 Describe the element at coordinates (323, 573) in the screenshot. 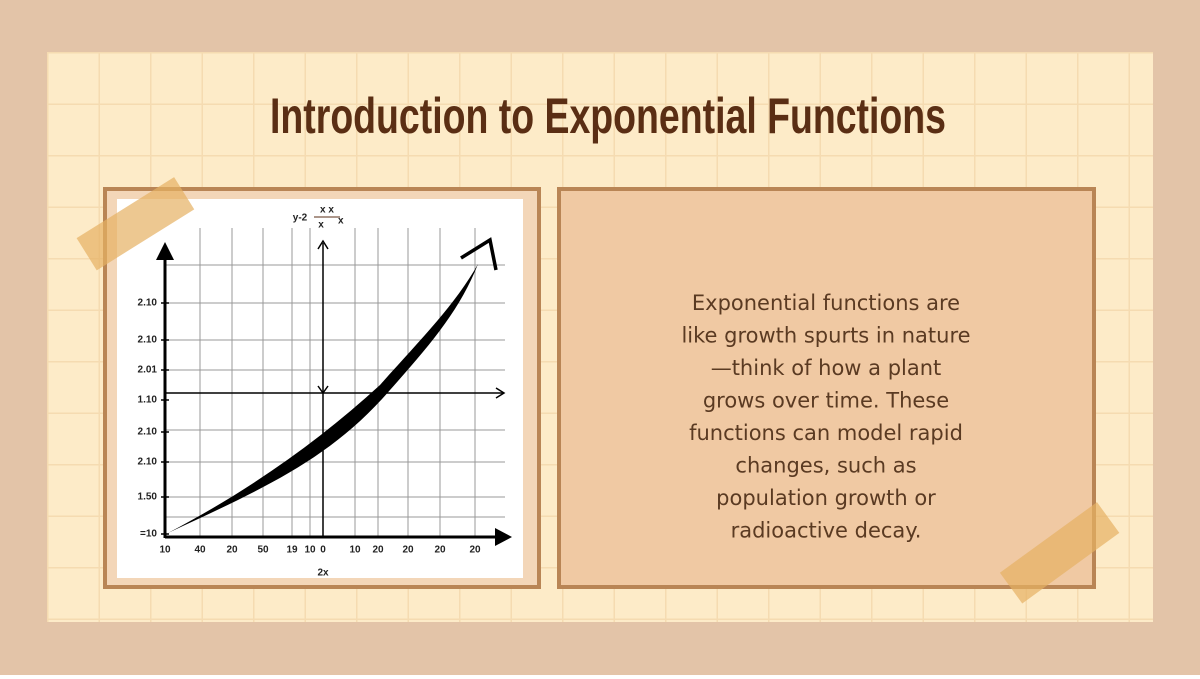

I see `x-axis-label: 2x` at that location.